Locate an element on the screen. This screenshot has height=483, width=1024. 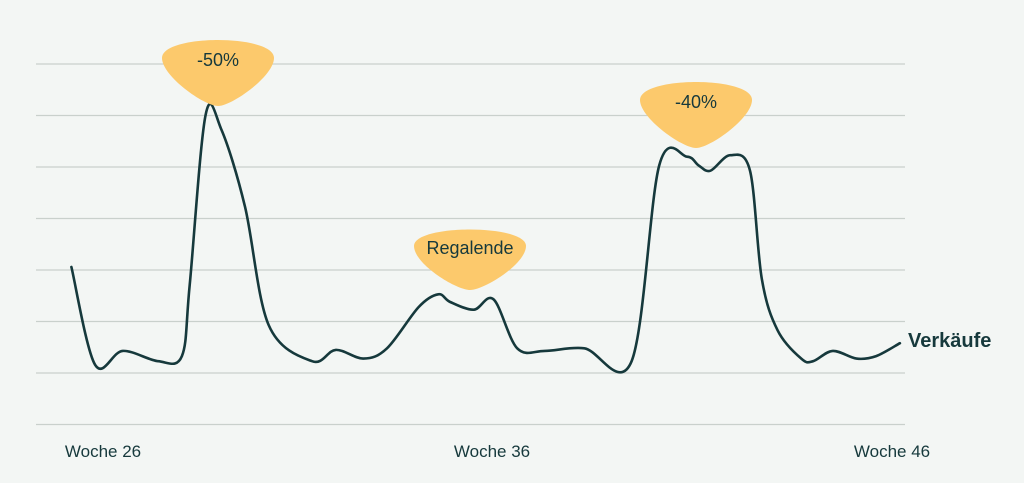
annotation-bubble: -40% is located at coordinates (696, 115).